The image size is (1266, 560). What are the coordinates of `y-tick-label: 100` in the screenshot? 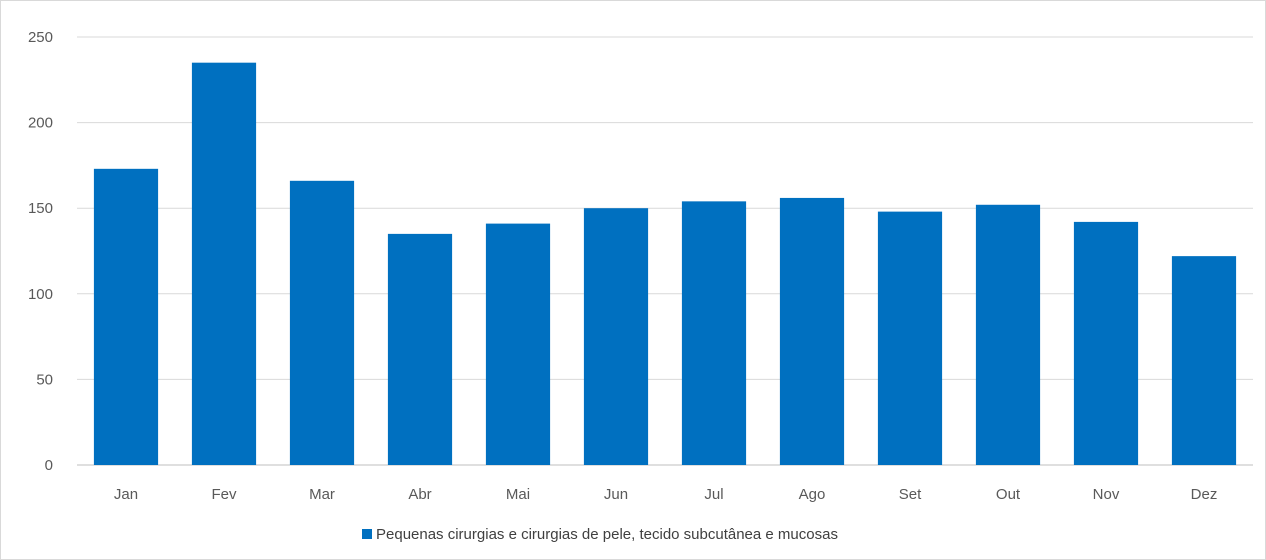 It's located at (40, 294).